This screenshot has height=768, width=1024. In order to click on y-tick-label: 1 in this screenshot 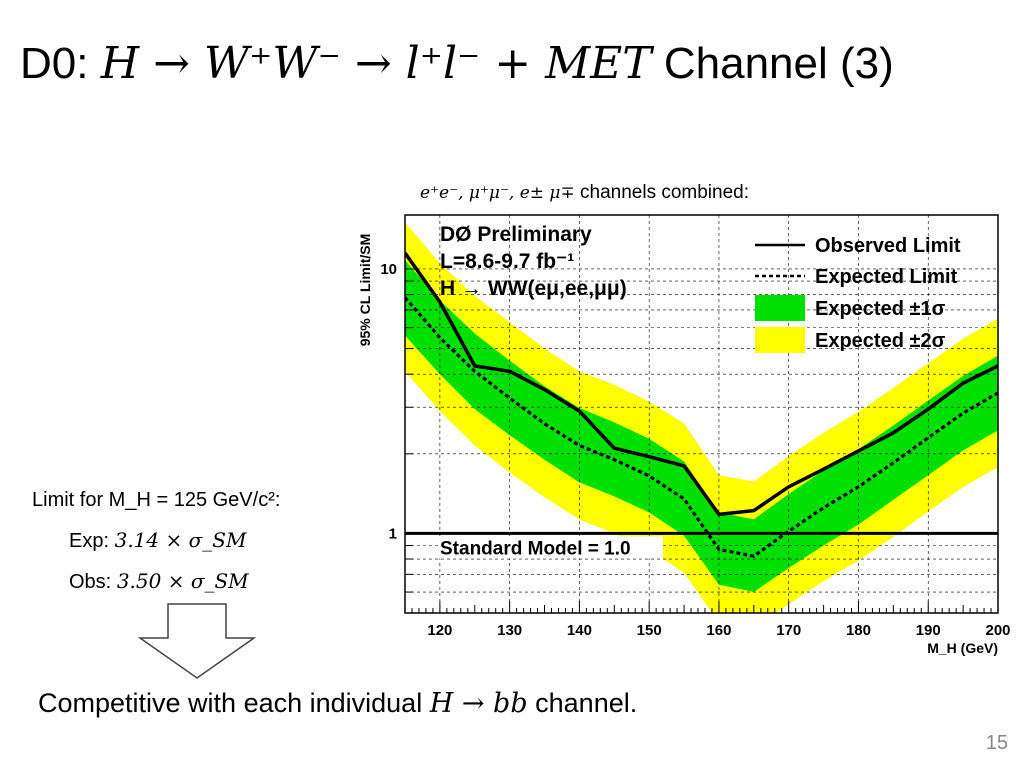, I will do `click(393, 533)`.